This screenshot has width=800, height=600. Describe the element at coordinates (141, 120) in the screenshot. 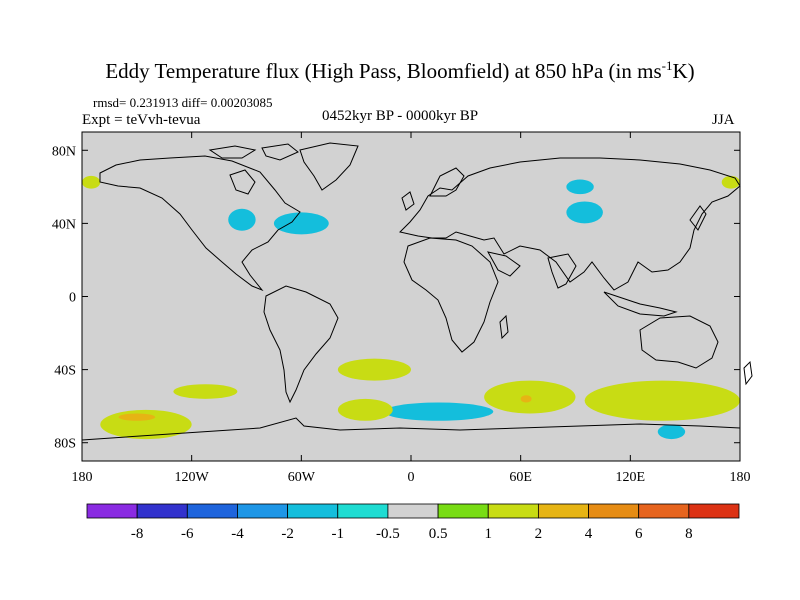

I see `experiment-label: Expt = teVvh-tevua` at that location.